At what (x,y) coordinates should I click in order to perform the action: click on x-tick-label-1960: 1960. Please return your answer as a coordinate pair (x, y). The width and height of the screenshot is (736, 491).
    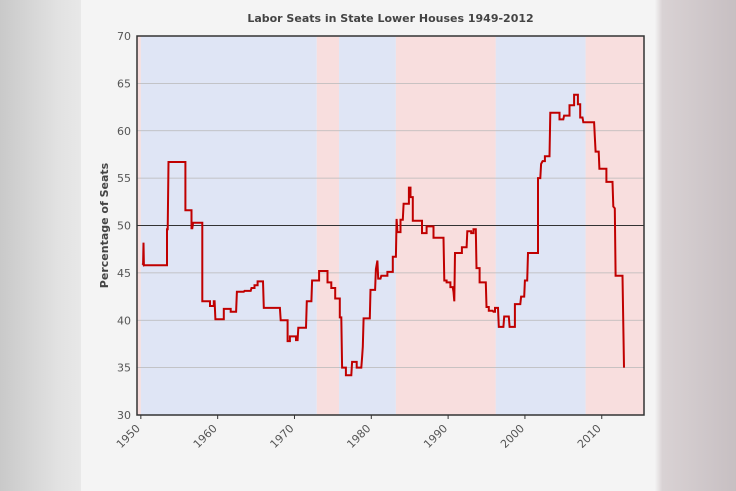
    Looking at the image, I should click on (205, 436).